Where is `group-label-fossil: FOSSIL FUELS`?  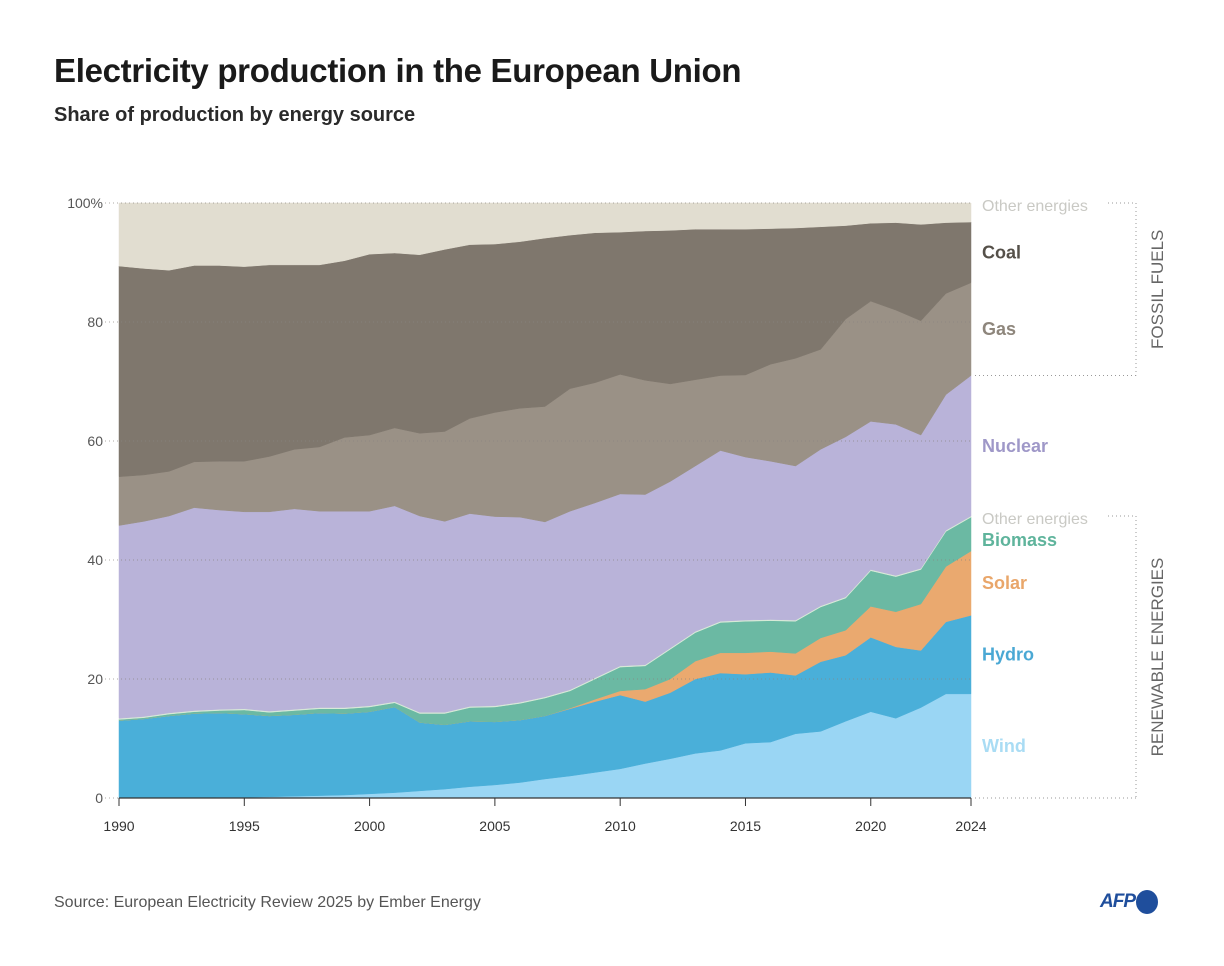 group-label-fossil: FOSSIL FUELS is located at coordinates (1157, 289).